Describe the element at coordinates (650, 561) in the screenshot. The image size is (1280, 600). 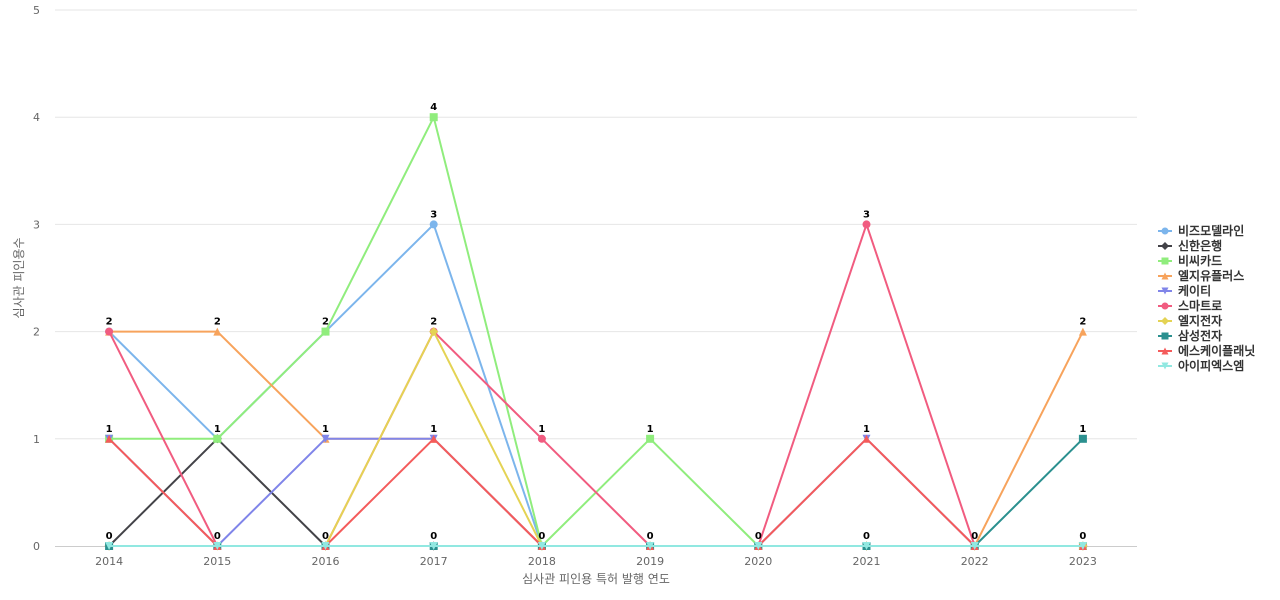
I see `x-tick-label: 2019` at that location.